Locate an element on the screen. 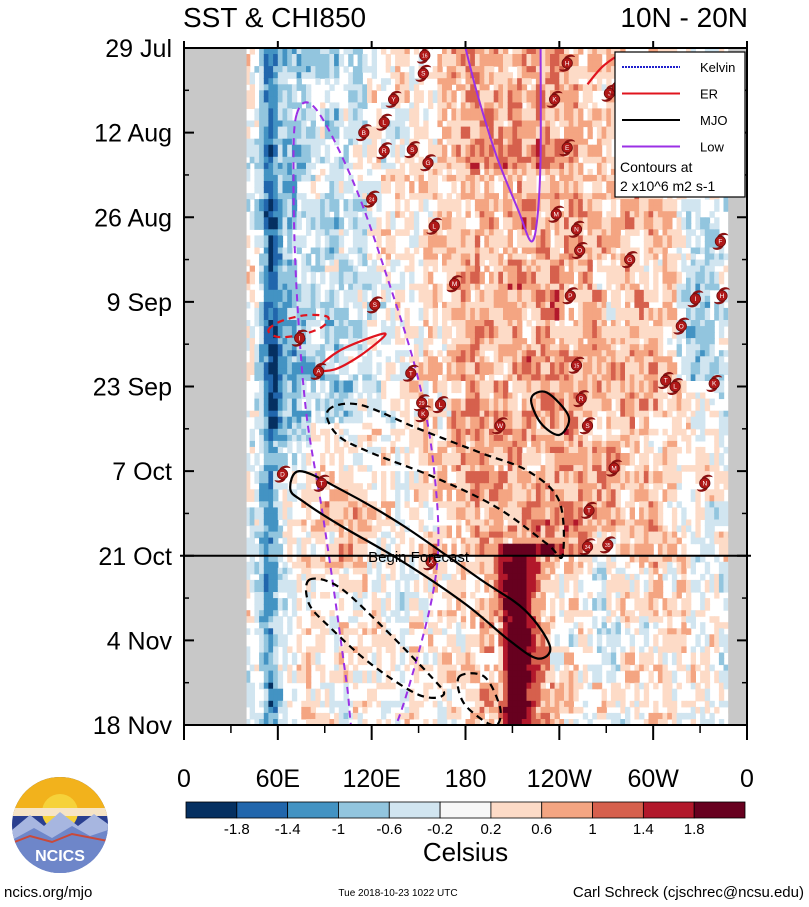 The height and width of the screenshot is (907, 809). colorbar-tick-label: 1 is located at coordinates (592, 829).